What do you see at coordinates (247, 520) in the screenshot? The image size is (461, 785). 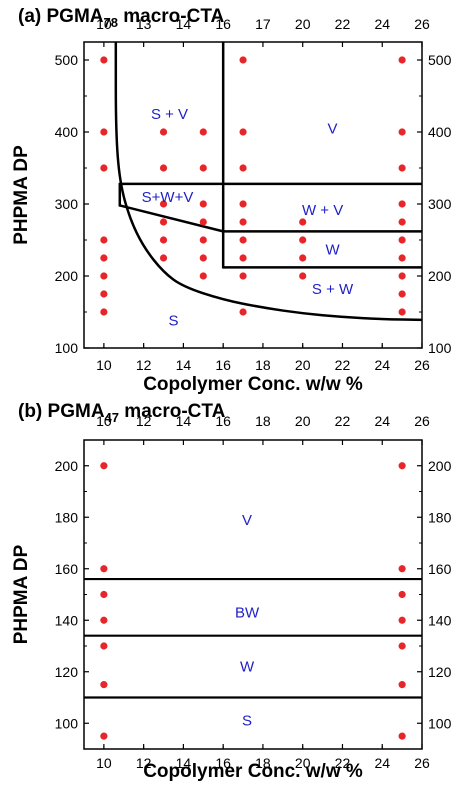 I see `region-label: V` at bounding box center [247, 520].